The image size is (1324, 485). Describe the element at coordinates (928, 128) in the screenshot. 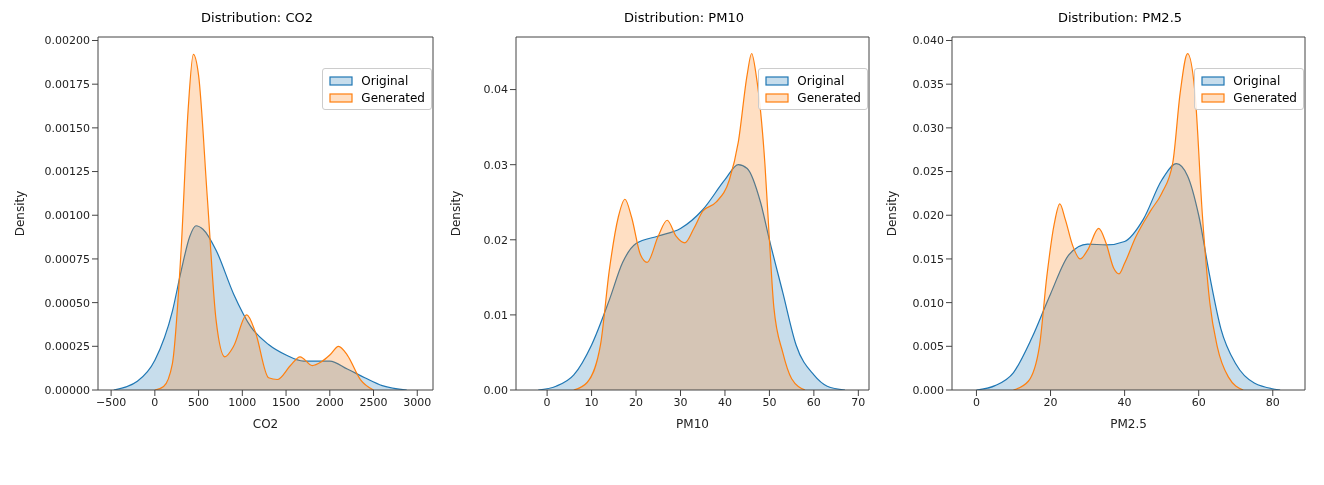

I see `y-tick-label: 0.030` at that location.